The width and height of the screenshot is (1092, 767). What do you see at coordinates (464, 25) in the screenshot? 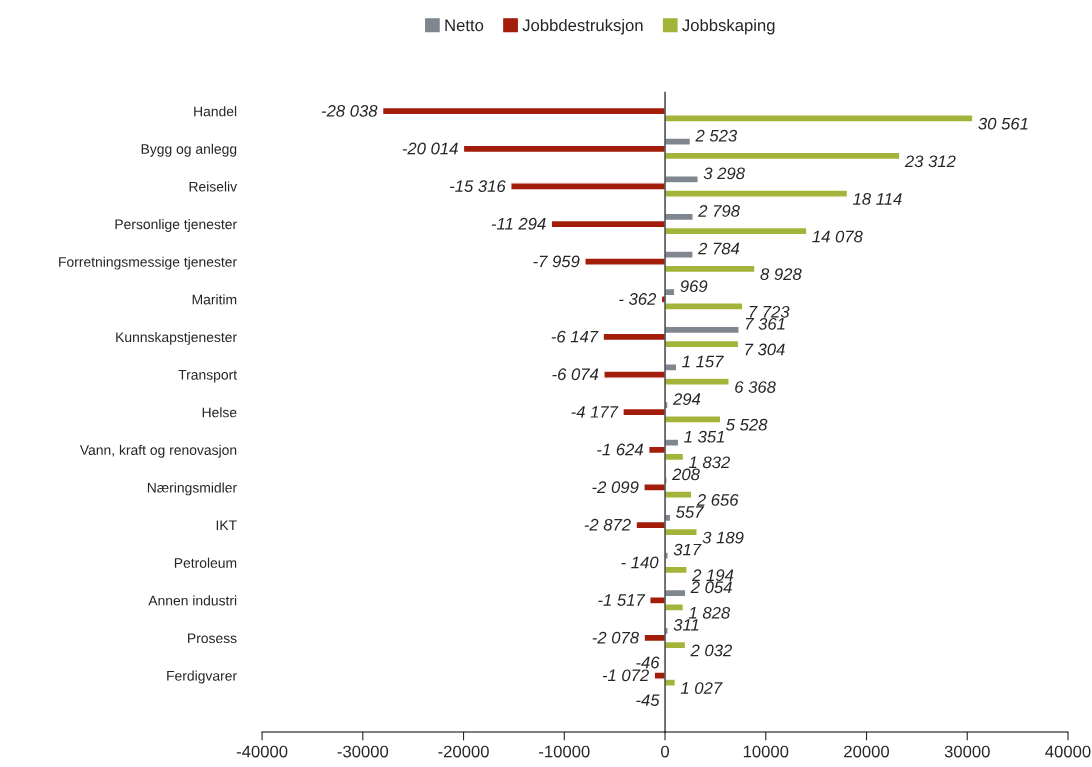
I see `legend-label: Netto` at bounding box center [464, 25].